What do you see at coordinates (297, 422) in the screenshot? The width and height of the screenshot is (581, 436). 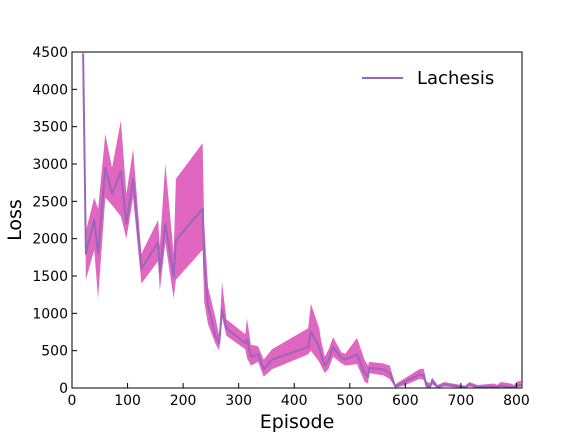 I see `x-axis-title: Episode` at bounding box center [297, 422].